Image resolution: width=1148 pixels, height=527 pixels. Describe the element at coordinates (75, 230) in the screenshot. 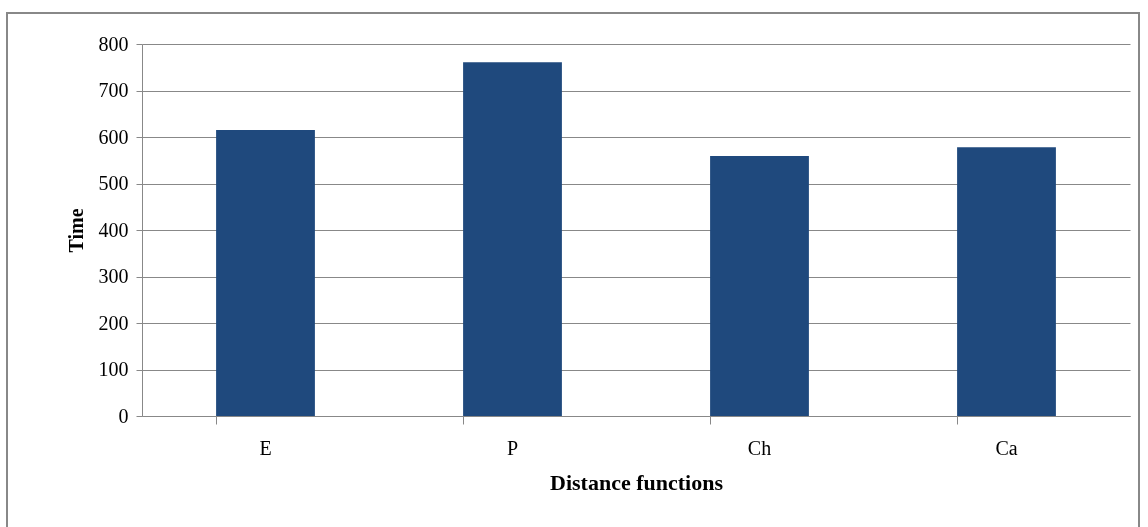

I see `y-axis-title: Time` at that location.